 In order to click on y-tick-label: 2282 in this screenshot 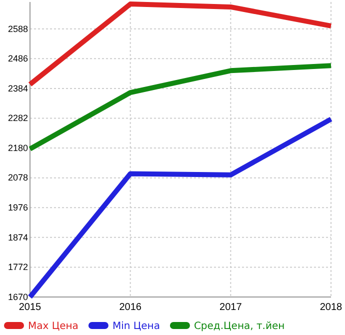, I will do `click(18, 118)`.